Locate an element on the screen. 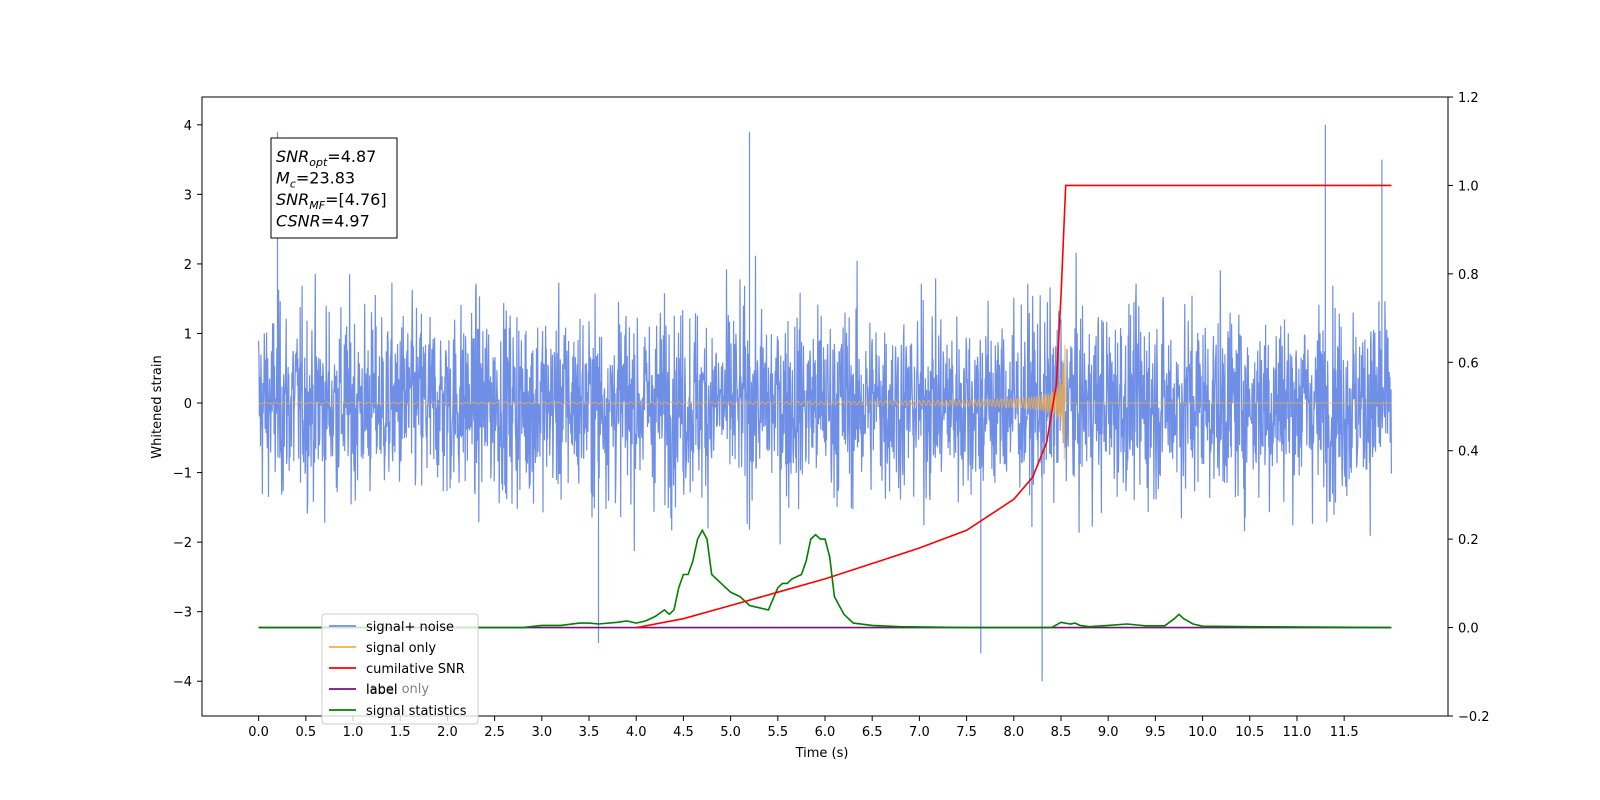 The height and width of the screenshot is (800, 1600). legend-ghost-text: label only is located at coordinates (397, 689).